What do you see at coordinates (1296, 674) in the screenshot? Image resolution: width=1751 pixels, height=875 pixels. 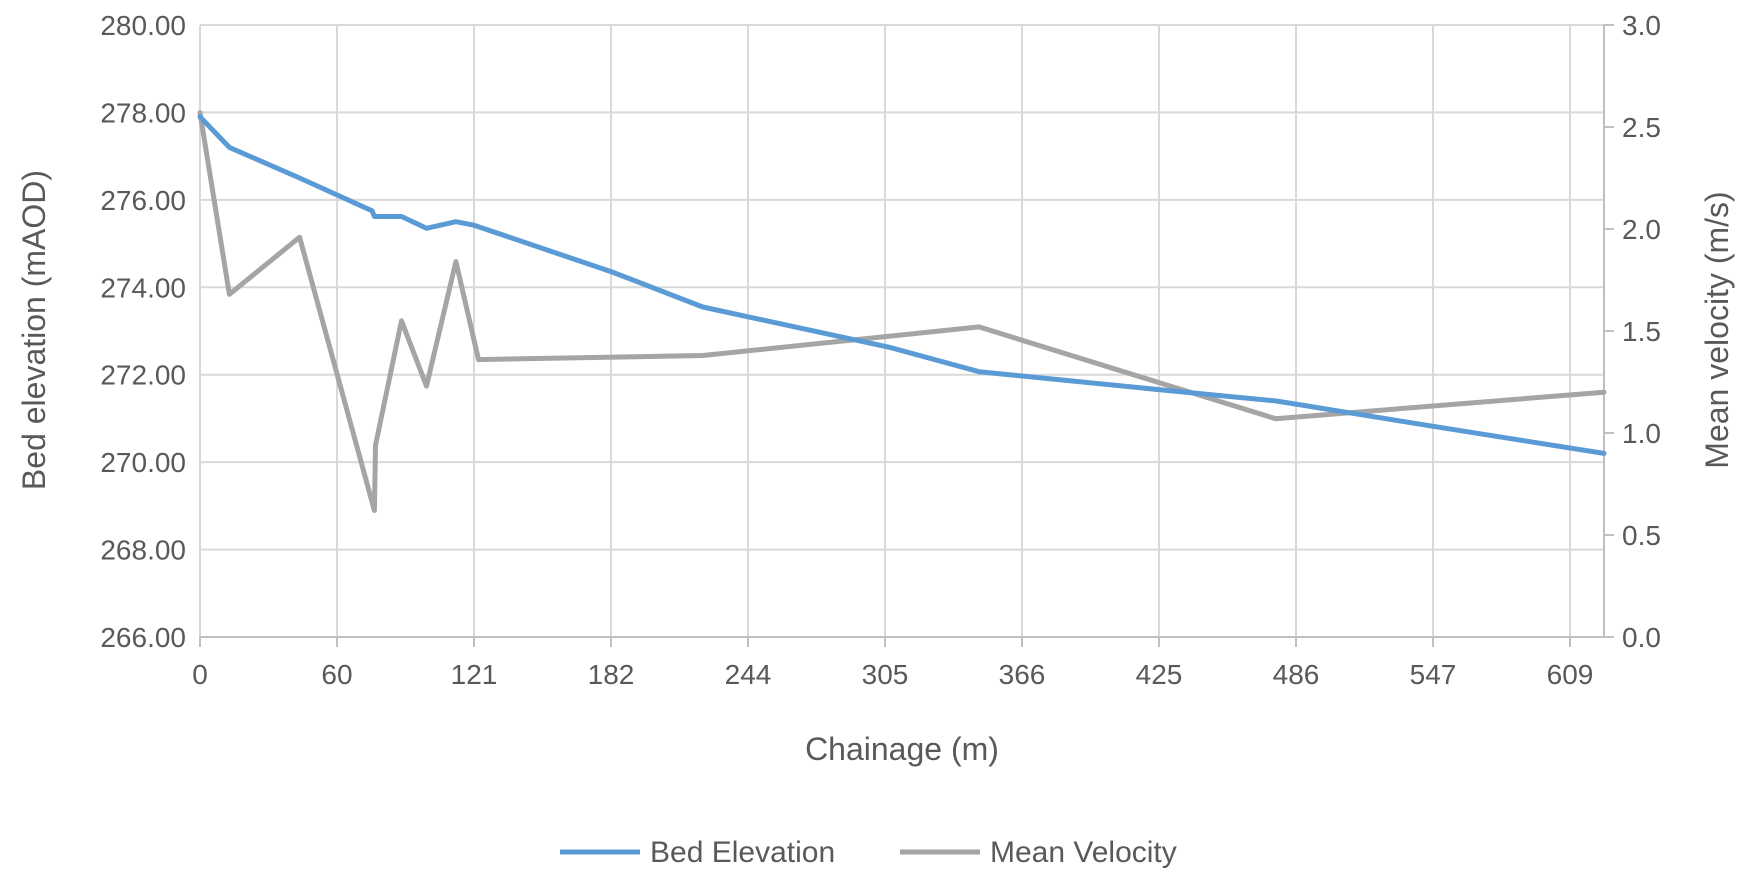 I see `x-tick-label: 486` at bounding box center [1296, 674].